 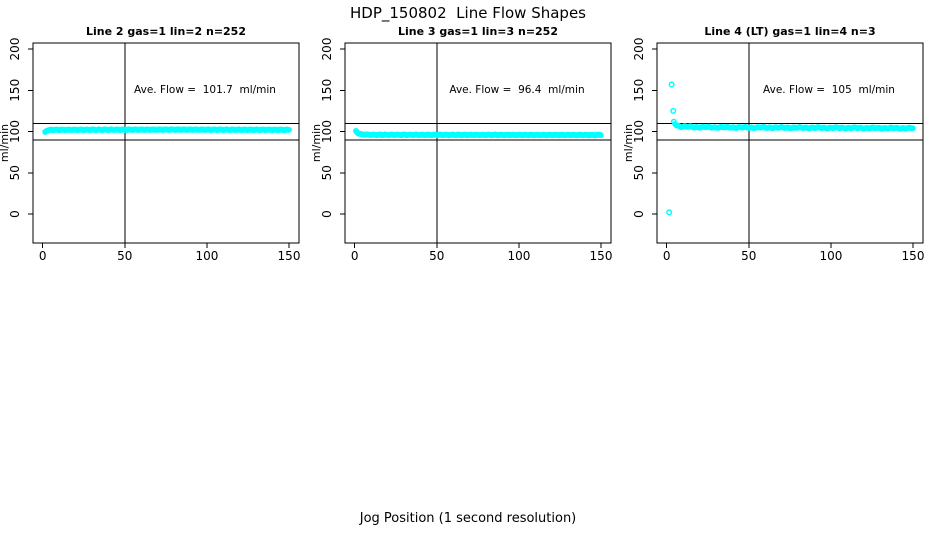 I want to click on figure-title: HDP_150802 Line Flow Shapes, so click(x=468, y=13).